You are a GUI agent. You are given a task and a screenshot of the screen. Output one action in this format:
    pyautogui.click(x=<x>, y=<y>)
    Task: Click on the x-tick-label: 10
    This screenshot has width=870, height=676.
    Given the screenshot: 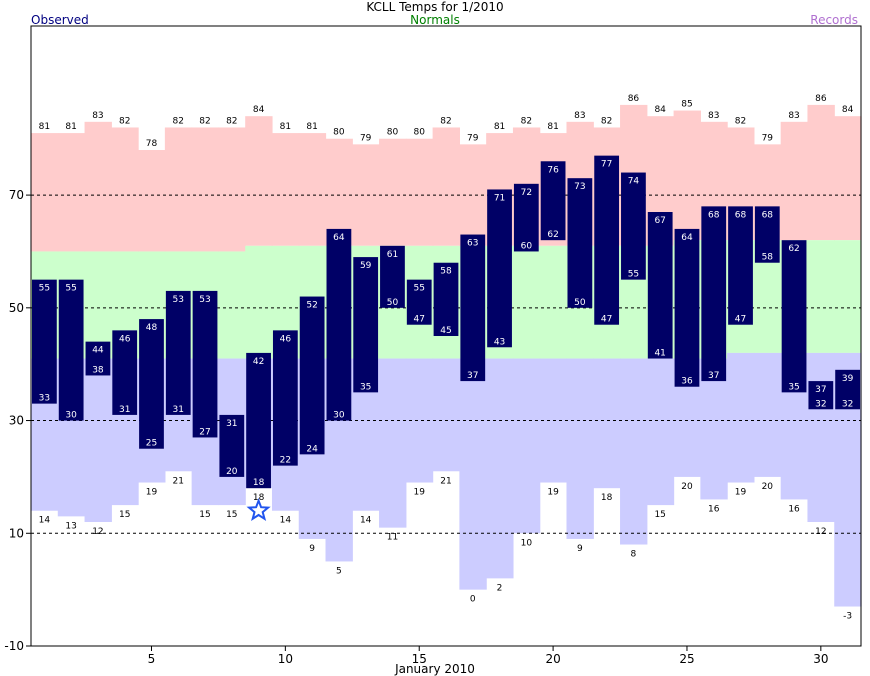 What is the action you would take?
    pyautogui.click(x=285, y=659)
    